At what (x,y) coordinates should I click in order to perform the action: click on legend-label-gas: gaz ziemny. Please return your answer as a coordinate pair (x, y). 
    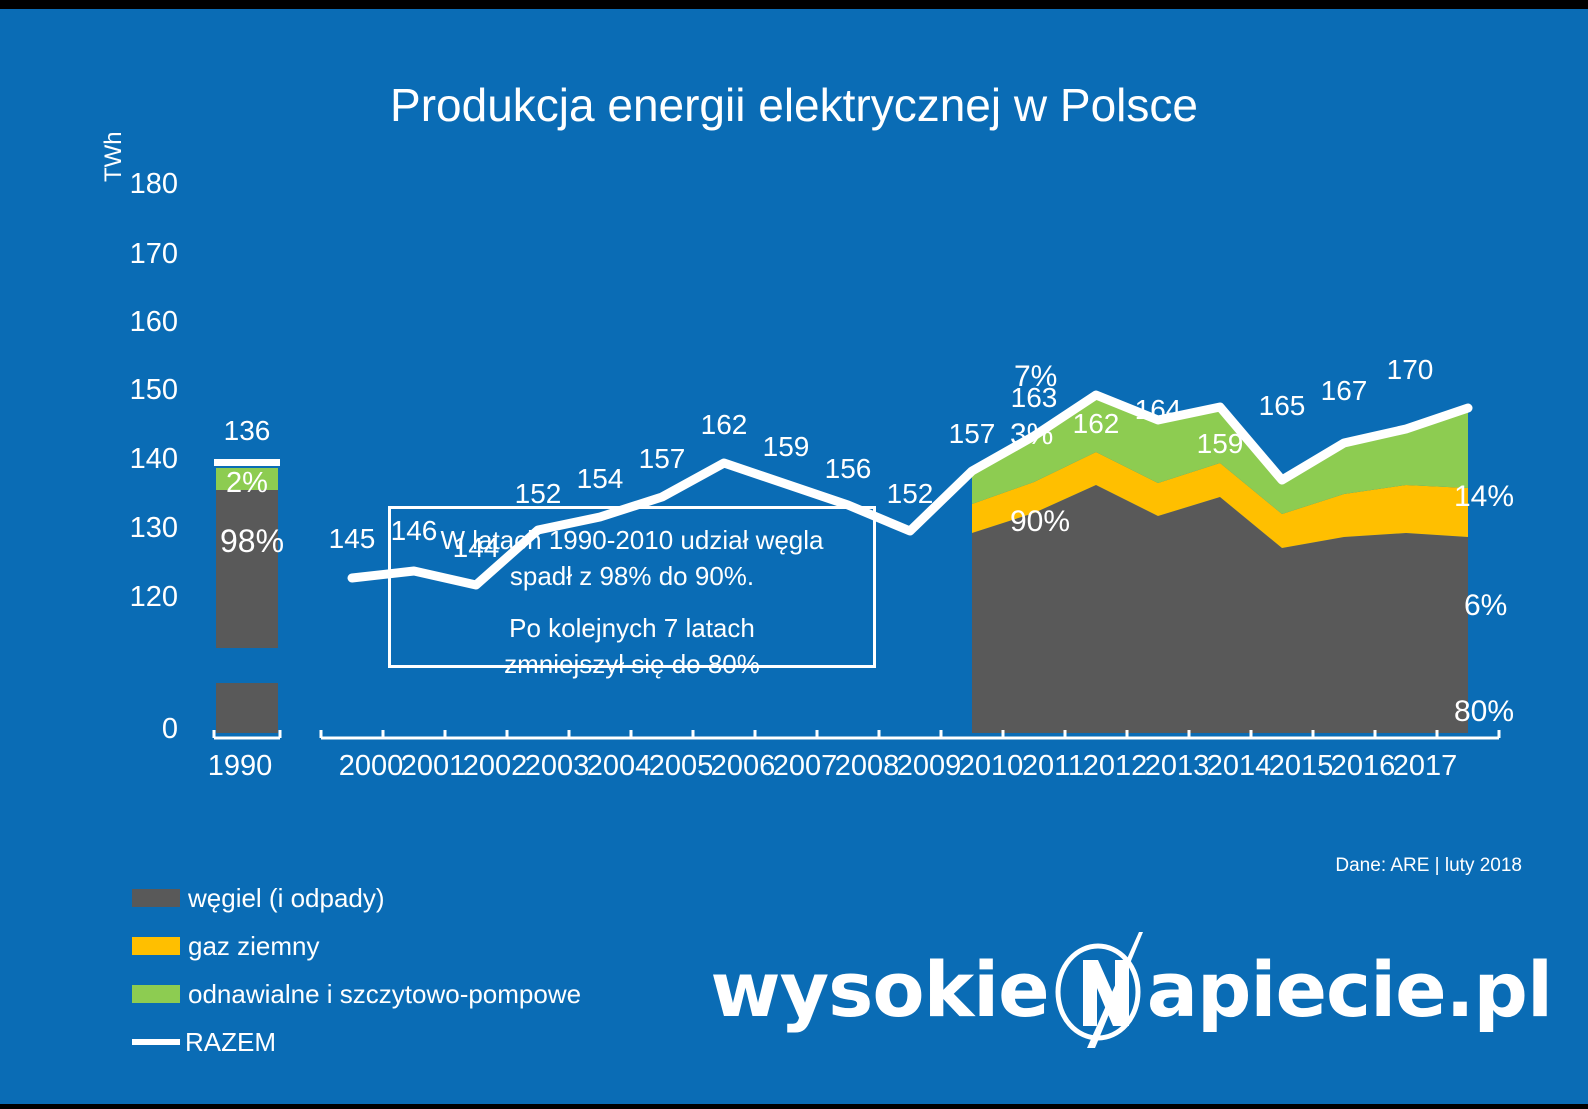
    Looking at the image, I should click on (254, 945).